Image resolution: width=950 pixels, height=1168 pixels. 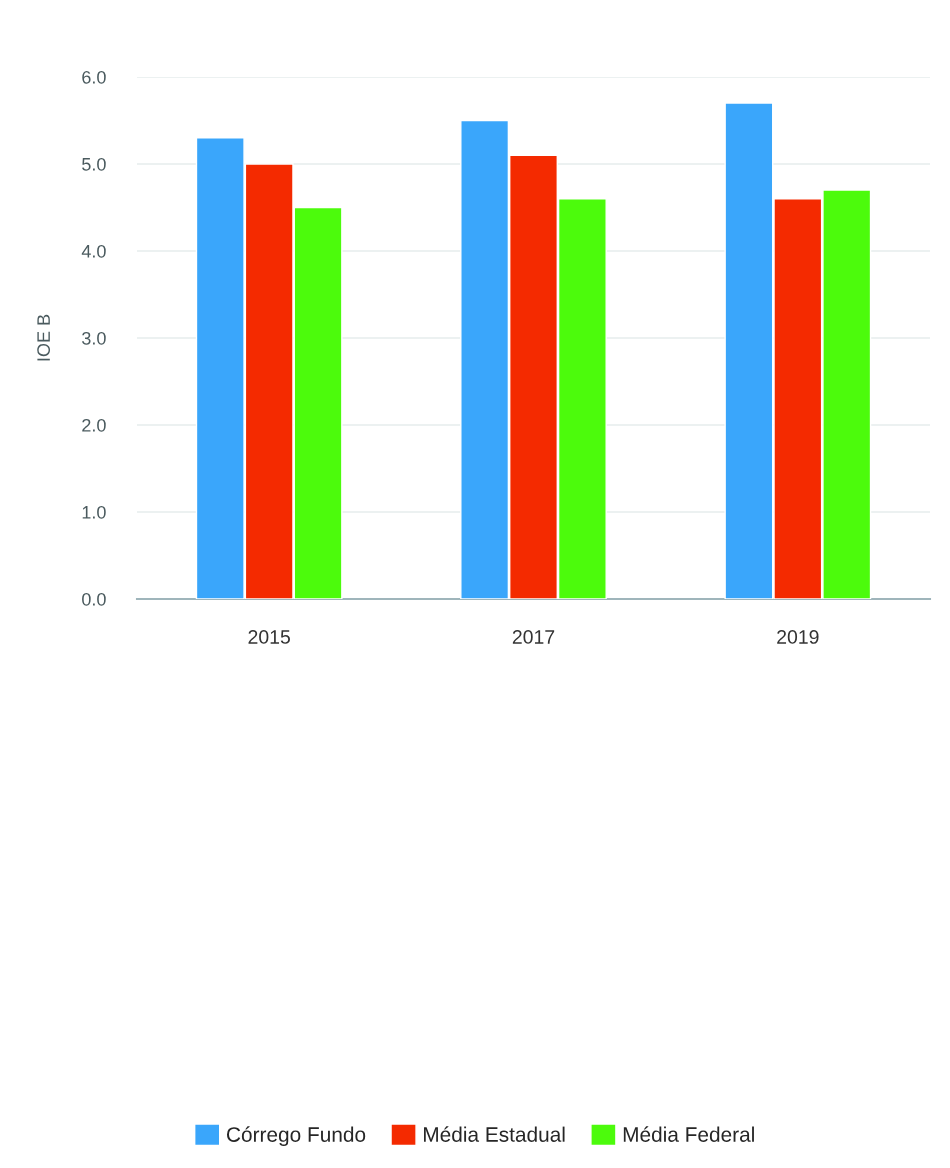 I want to click on x-tick-label: 2017, so click(x=533, y=637).